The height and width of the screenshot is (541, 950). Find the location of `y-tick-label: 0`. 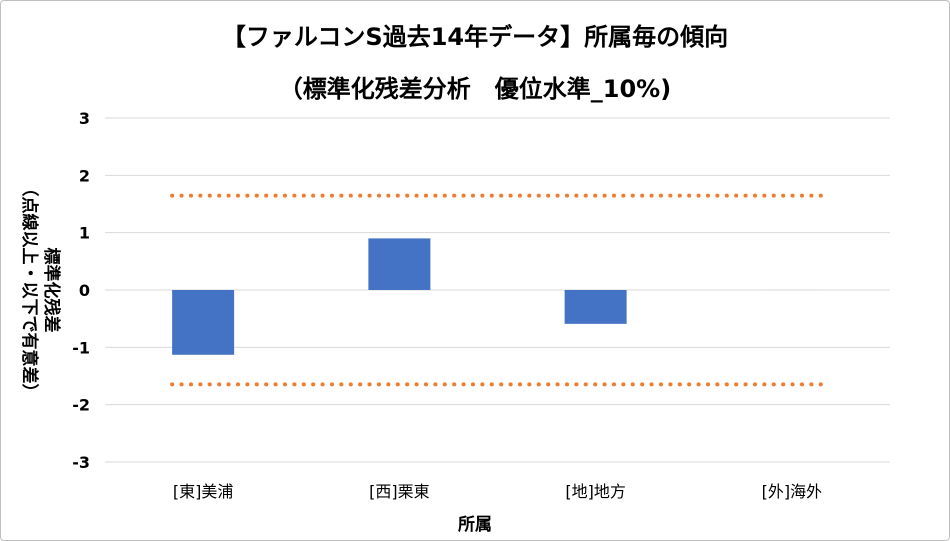

y-tick-label: 0 is located at coordinates (84, 290).